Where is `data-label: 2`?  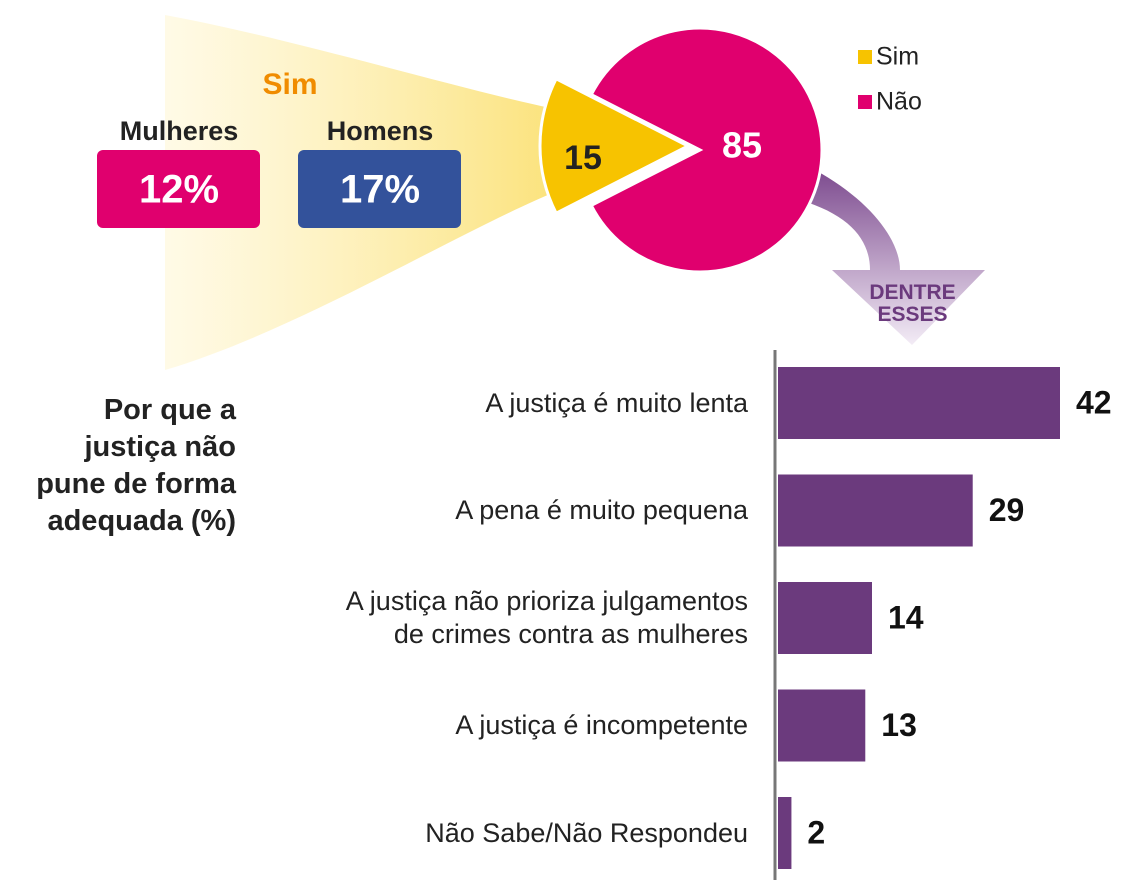
data-label: 2 is located at coordinates (816, 832).